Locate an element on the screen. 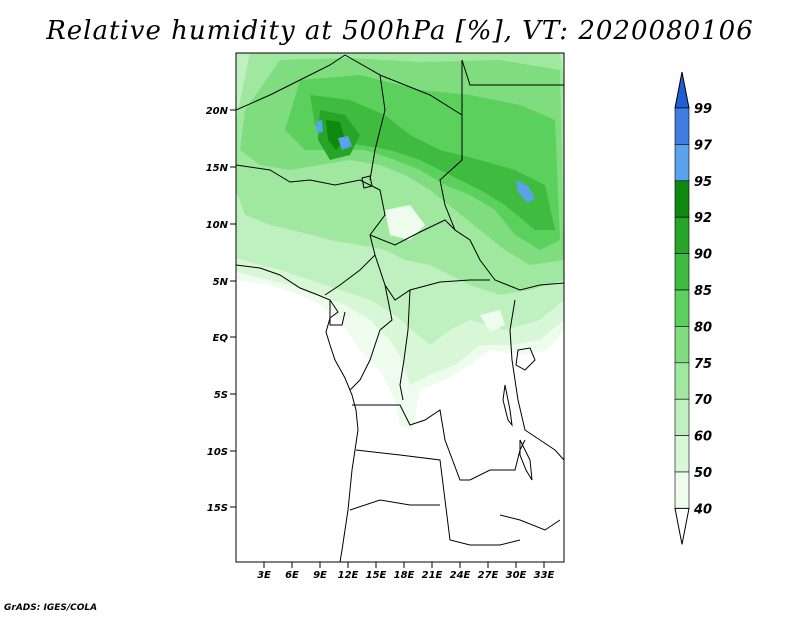 This screenshot has width=800, height=618. lake-tanganyika is located at coordinates (507, 405).